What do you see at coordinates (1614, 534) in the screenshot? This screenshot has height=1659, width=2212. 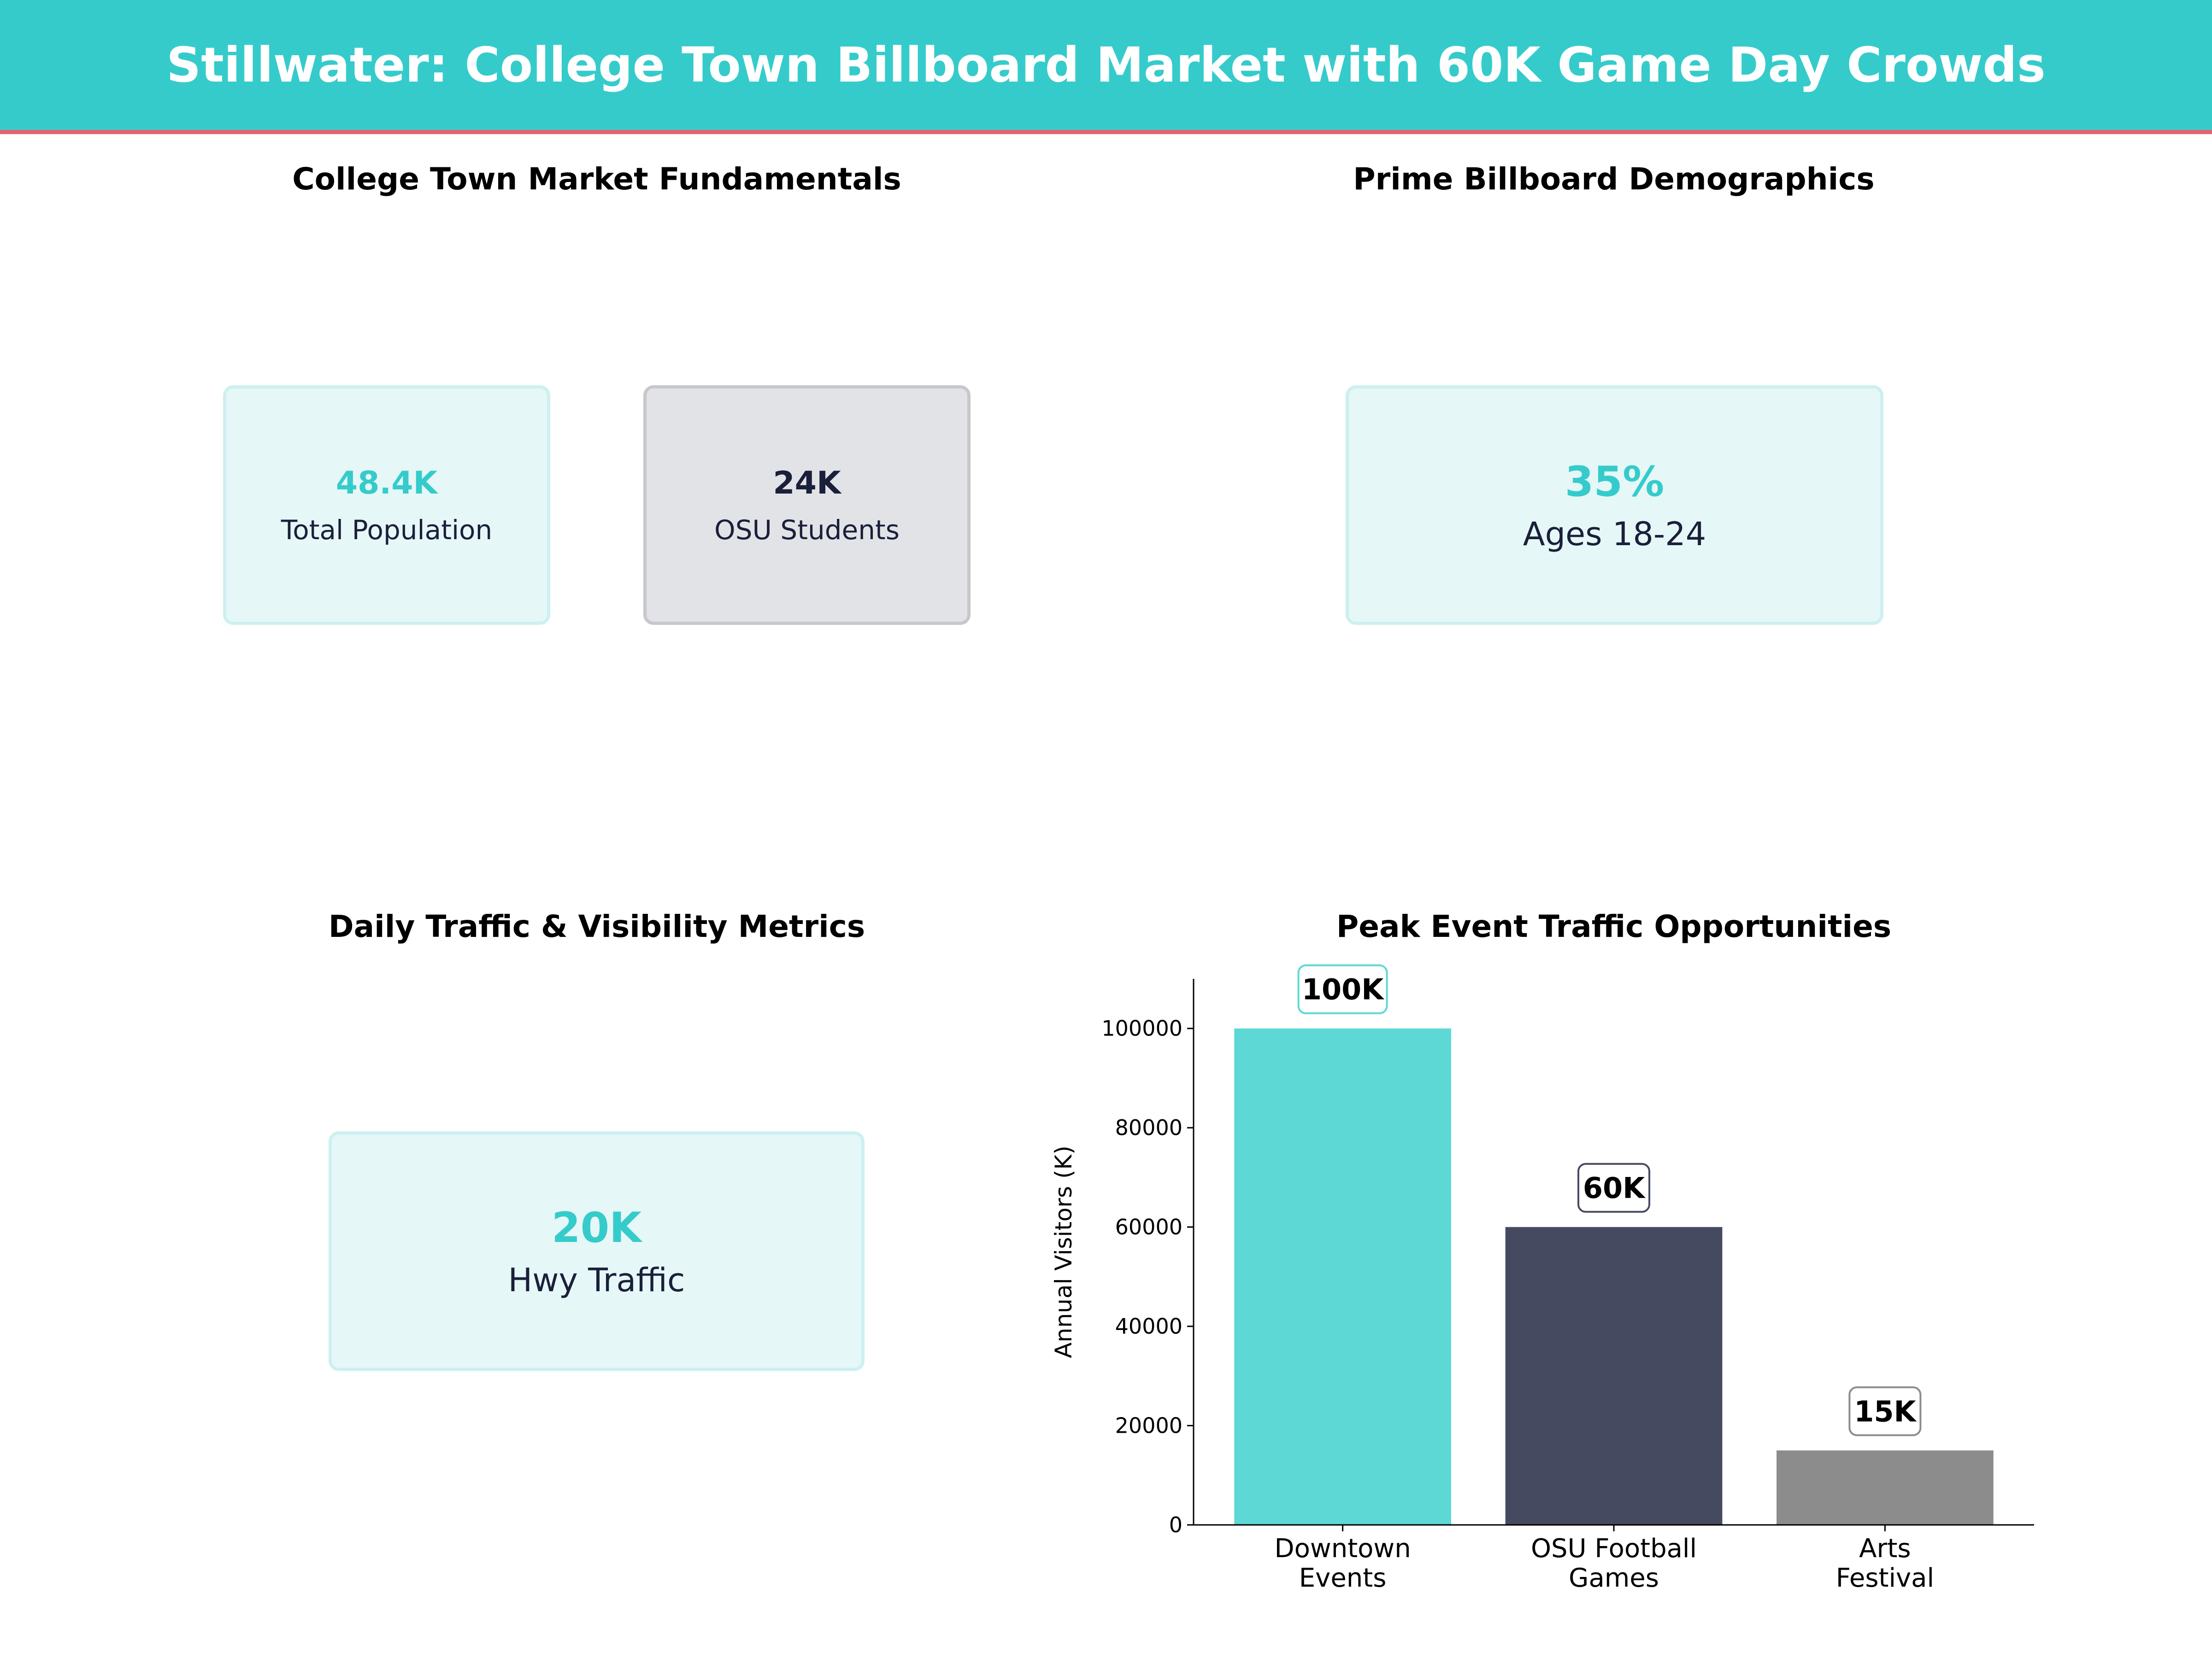 I see `card-label: Ages 18-24` at bounding box center [1614, 534].